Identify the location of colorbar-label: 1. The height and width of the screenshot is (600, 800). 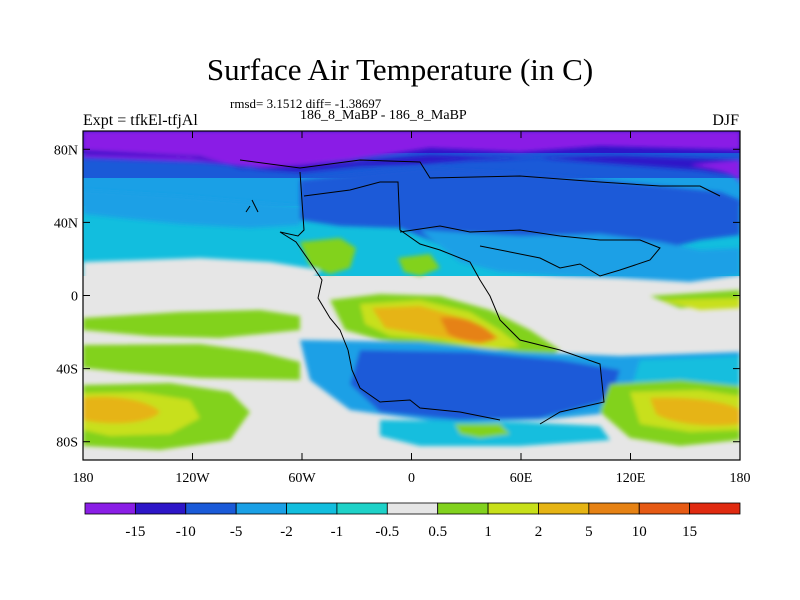
(488, 532).